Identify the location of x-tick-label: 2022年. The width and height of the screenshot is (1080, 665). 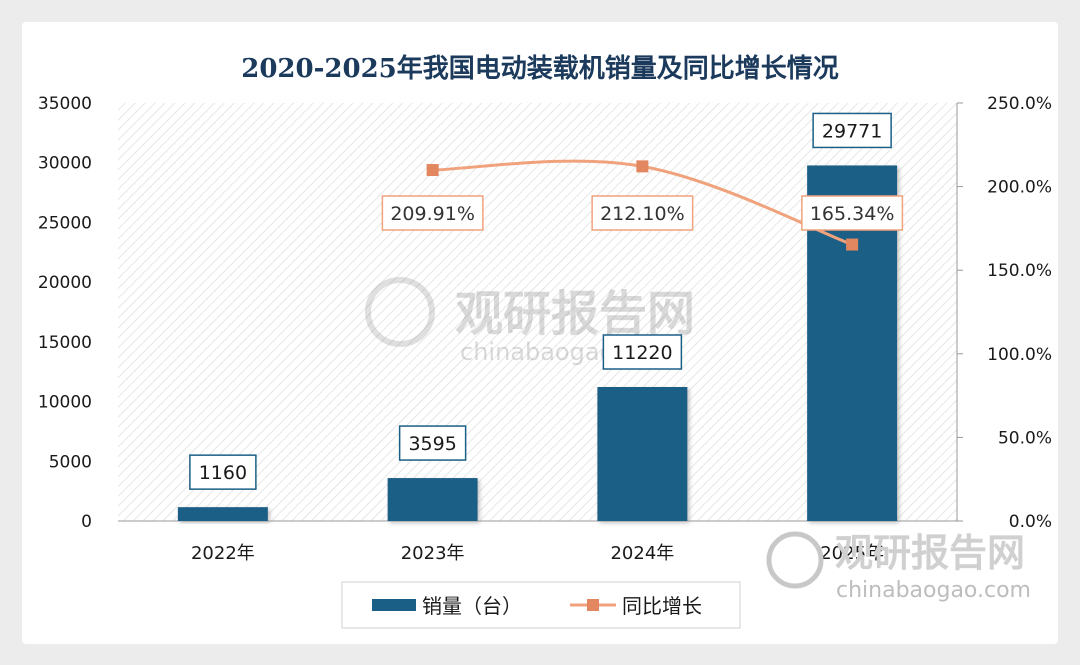
(223, 553).